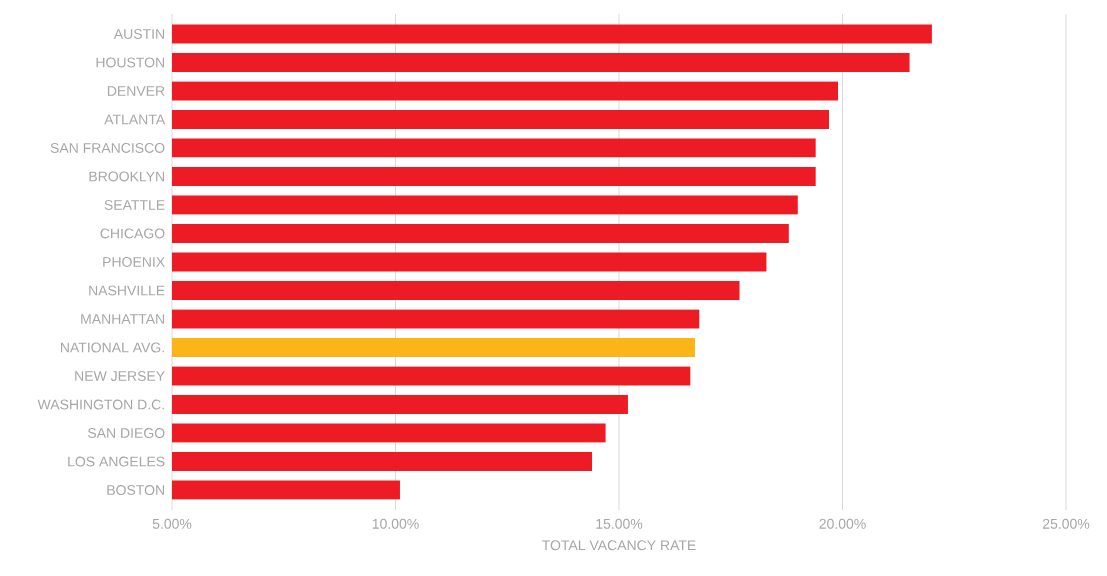 The height and width of the screenshot is (576, 1107). What do you see at coordinates (122, 319) in the screenshot?
I see `y-tick-label: MANHATTAN` at bounding box center [122, 319].